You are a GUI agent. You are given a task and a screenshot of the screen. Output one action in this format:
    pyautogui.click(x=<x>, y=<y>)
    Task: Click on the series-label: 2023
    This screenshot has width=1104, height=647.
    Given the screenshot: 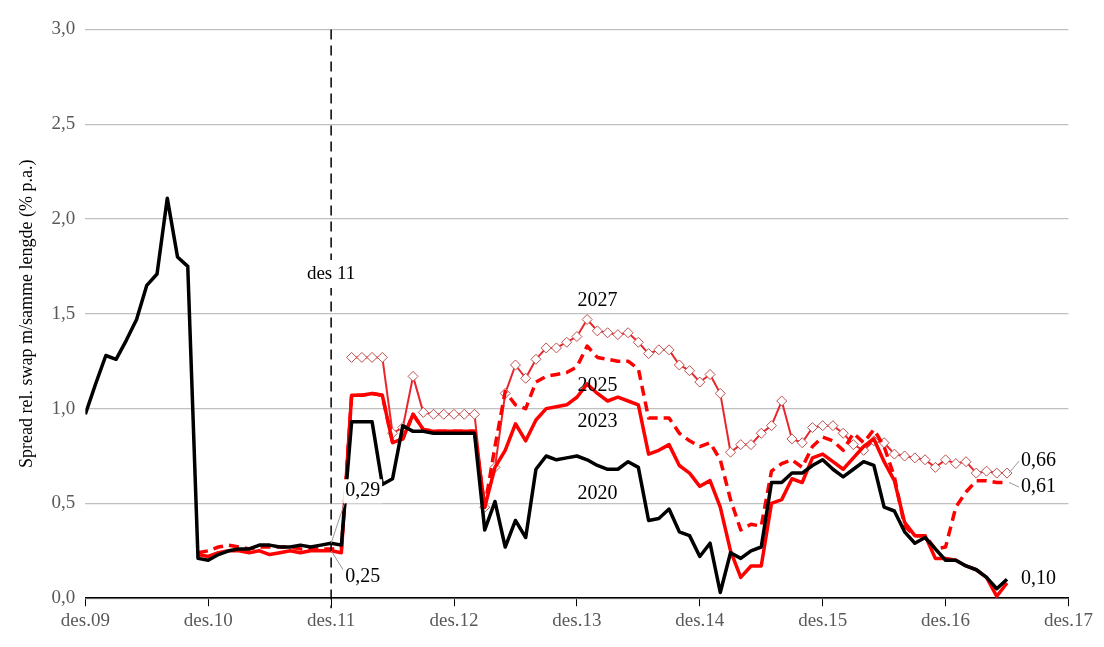 What is the action you would take?
    pyautogui.click(x=597, y=419)
    